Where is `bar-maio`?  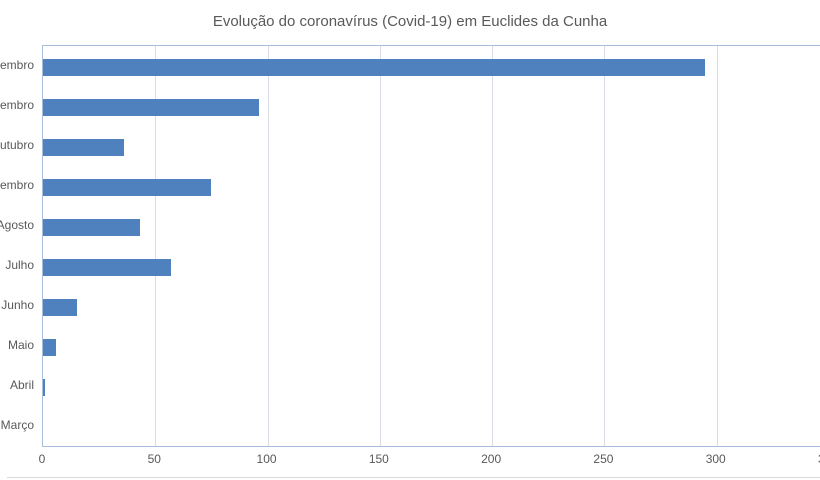
bar-maio is located at coordinates (50, 347).